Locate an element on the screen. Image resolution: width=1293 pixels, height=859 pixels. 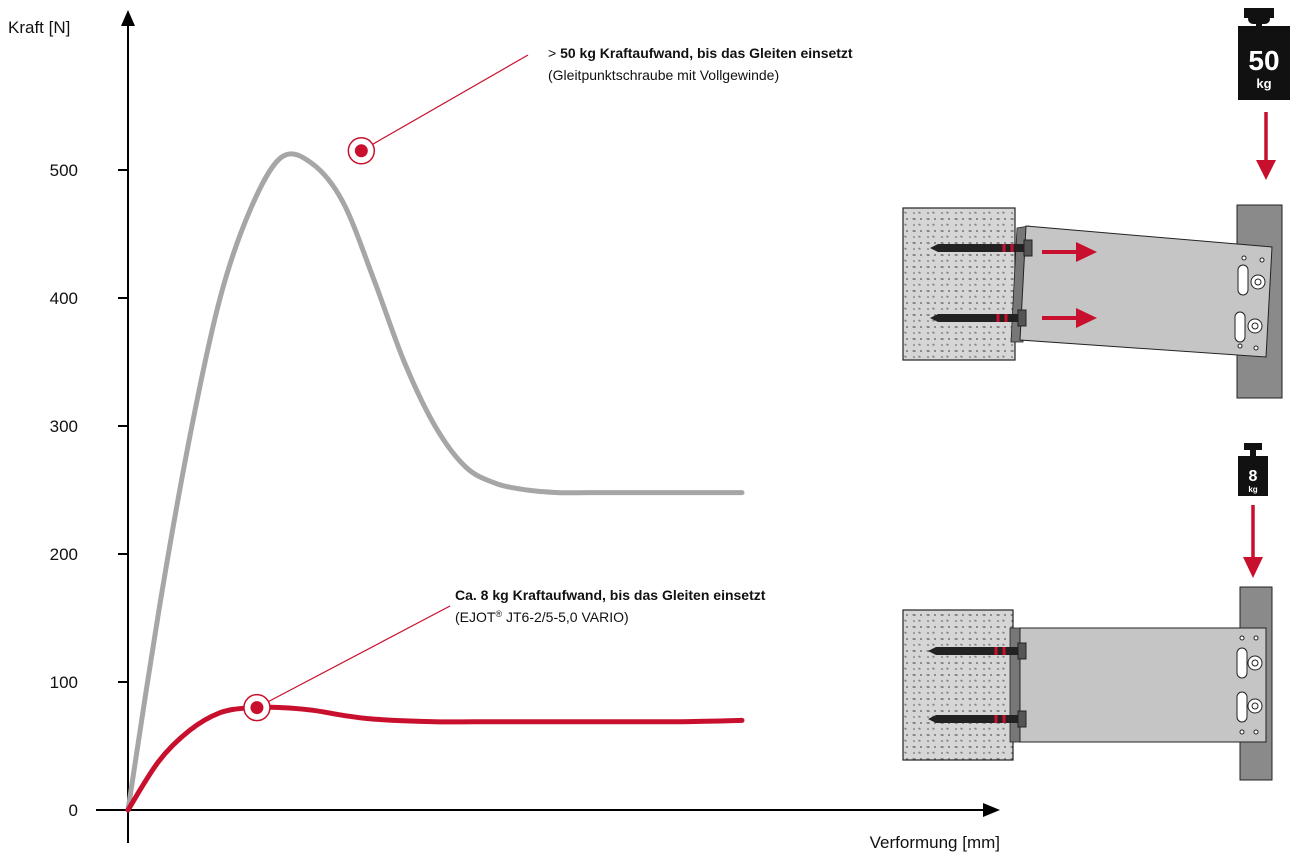
slide-arrow-2-head is located at coordinates (1086, 318).